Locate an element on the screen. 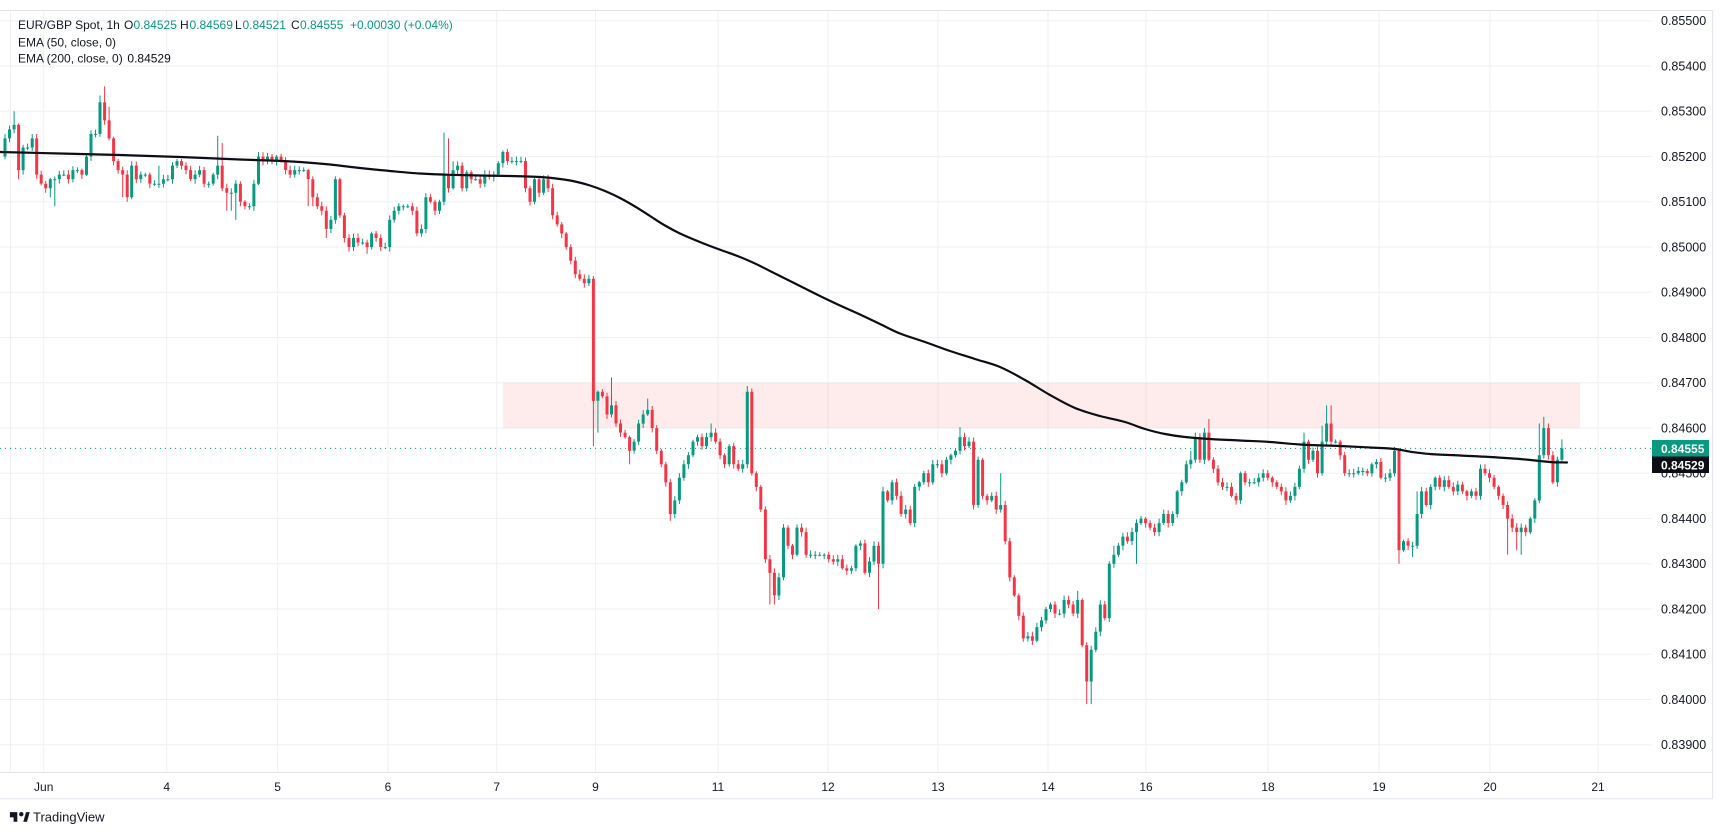 The image size is (1723, 835). svg-text: 11 is located at coordinates (718, 787).